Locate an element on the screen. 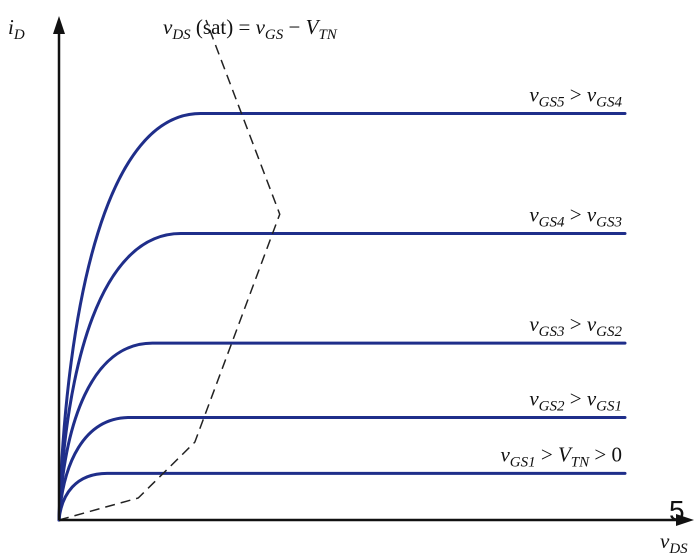 The width and height of the screenshot is (700, 555). curve-label-vgs3: vGS3 > vGS2 is located at coordinates (575, 326).